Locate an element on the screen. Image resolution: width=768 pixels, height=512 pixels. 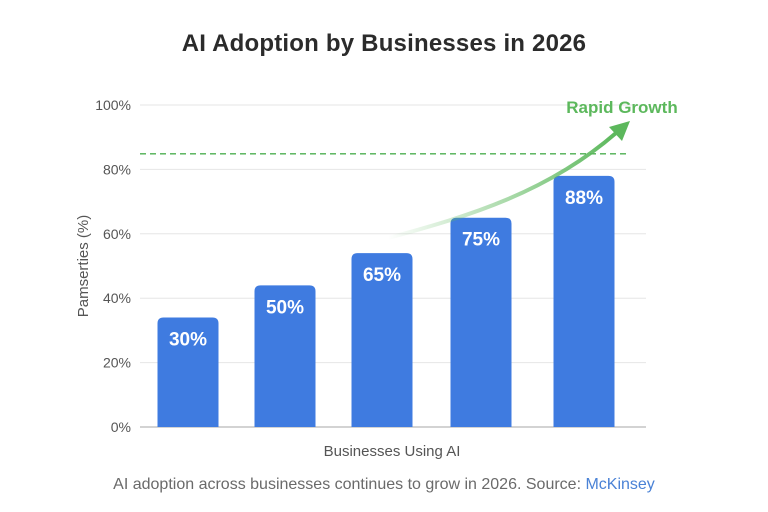
bar-value-label: 30% is located at coordinates (188, 340).